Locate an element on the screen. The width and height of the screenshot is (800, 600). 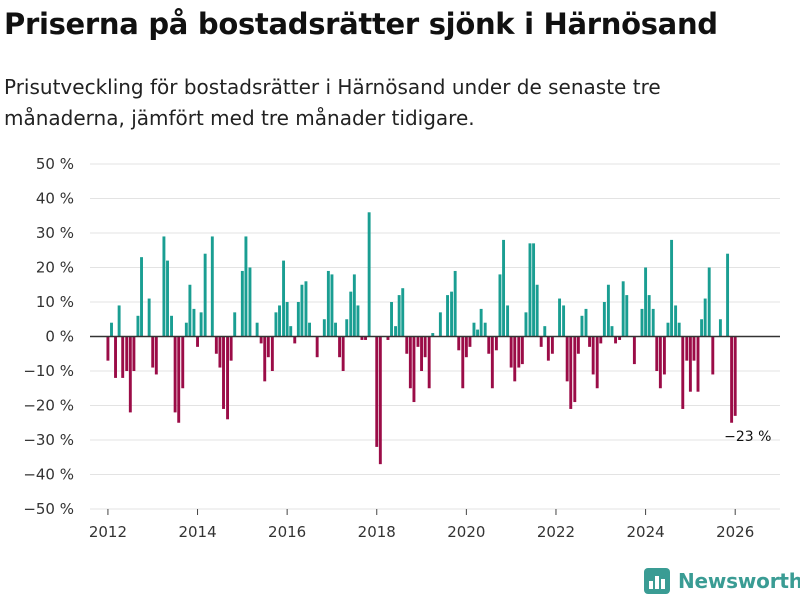
y-tick-label: −50 % is located at coordinates (48, 509).